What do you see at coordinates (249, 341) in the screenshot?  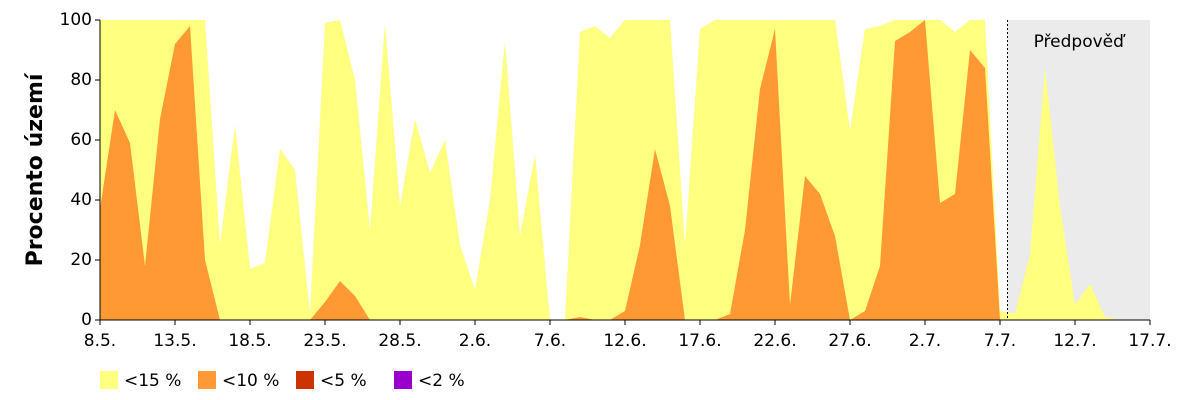 I see `x-tick-label: 18.5.` at bounding box center [249, 341].